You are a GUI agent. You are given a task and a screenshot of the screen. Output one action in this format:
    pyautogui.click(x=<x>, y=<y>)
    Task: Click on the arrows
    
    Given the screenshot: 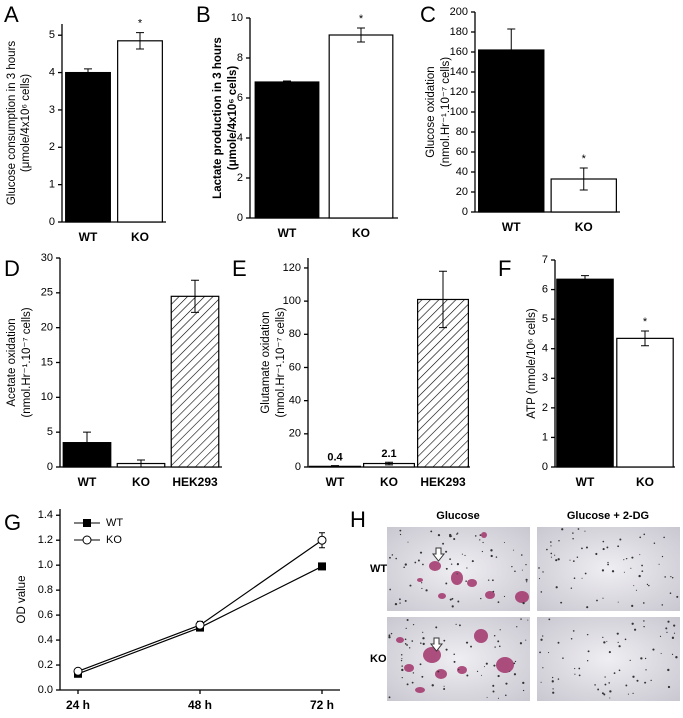 What is the action you would take?
    pyautogui.click(x=437, y=599)
    